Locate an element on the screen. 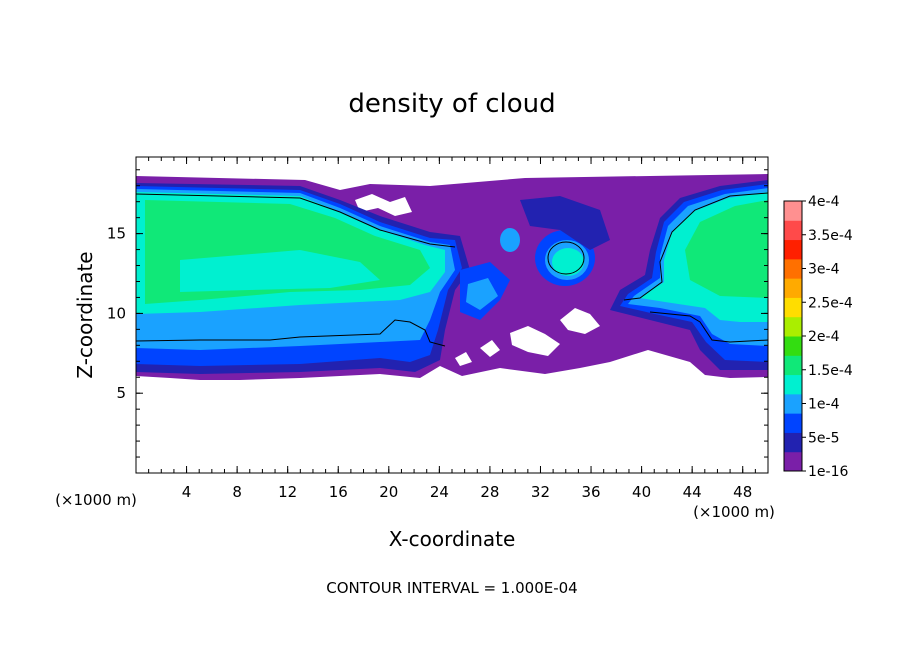 The width and height of the screenshot is (904, 654). cloud-cell-small is located at coordinates (510, 240).